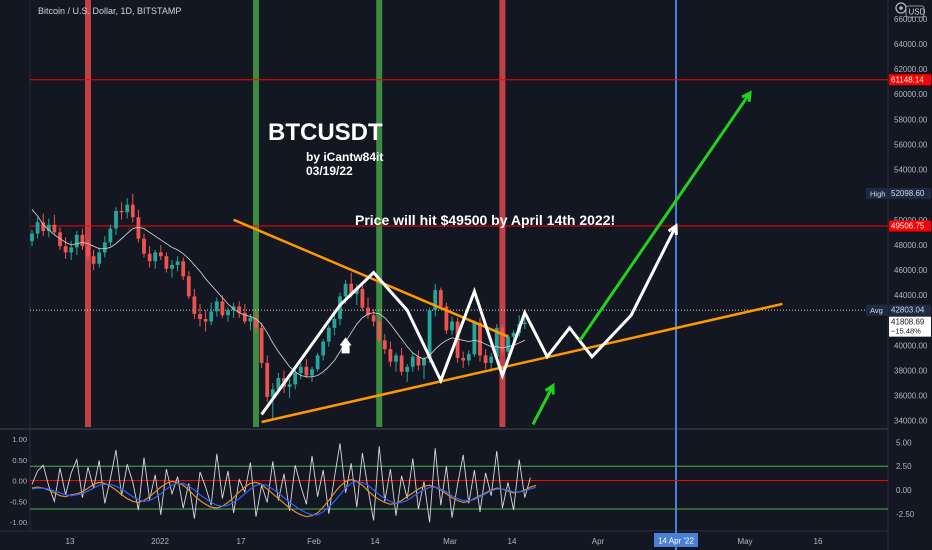 This screenshot has height=550, width=932. I want to click on time-tick-label: 14, so click(512, 541).